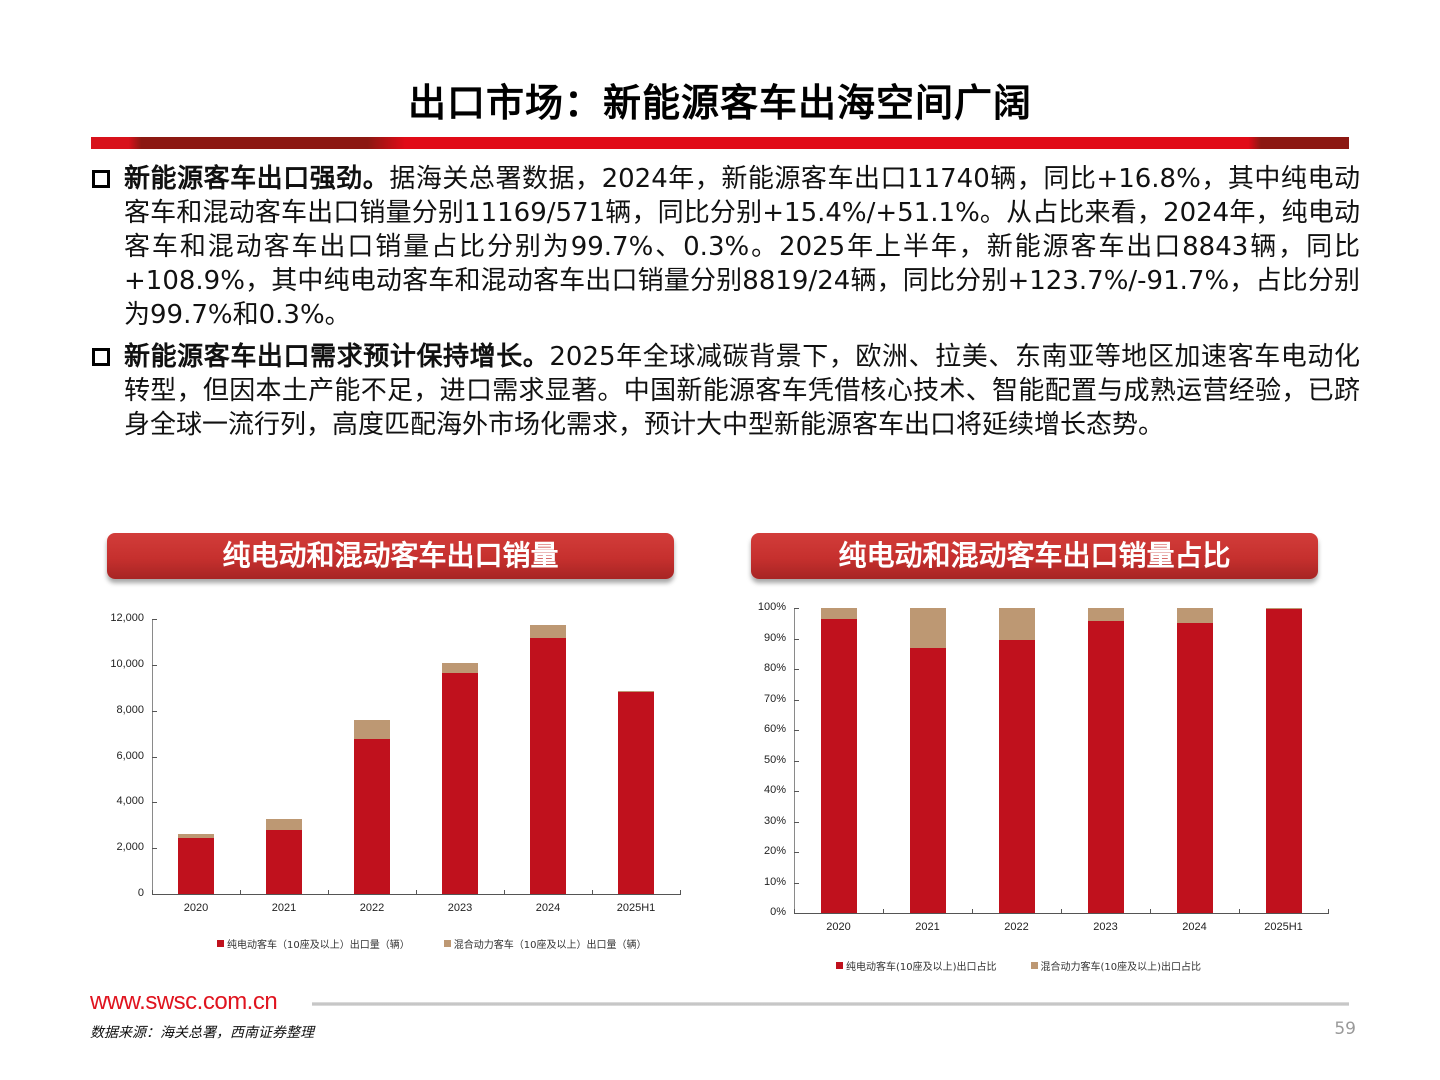 Image resolution: width=1440 pixels, height=1080 pixels. I want to click on x-tick-label: 2024, so click(1194, 927).